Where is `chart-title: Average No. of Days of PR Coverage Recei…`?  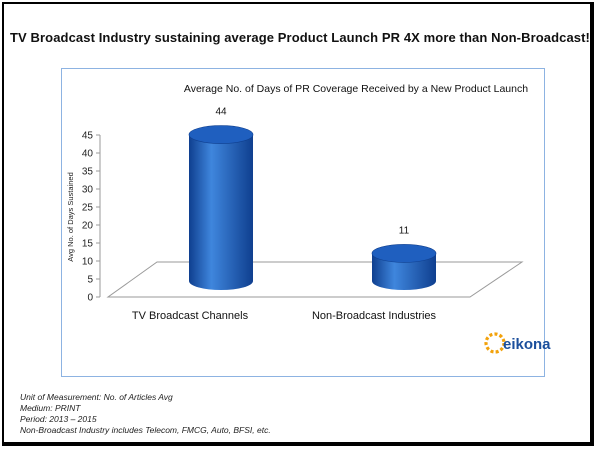 chart-title: Average No. of Days of PR Coverage Recei… is located at coordinates (356, 89).